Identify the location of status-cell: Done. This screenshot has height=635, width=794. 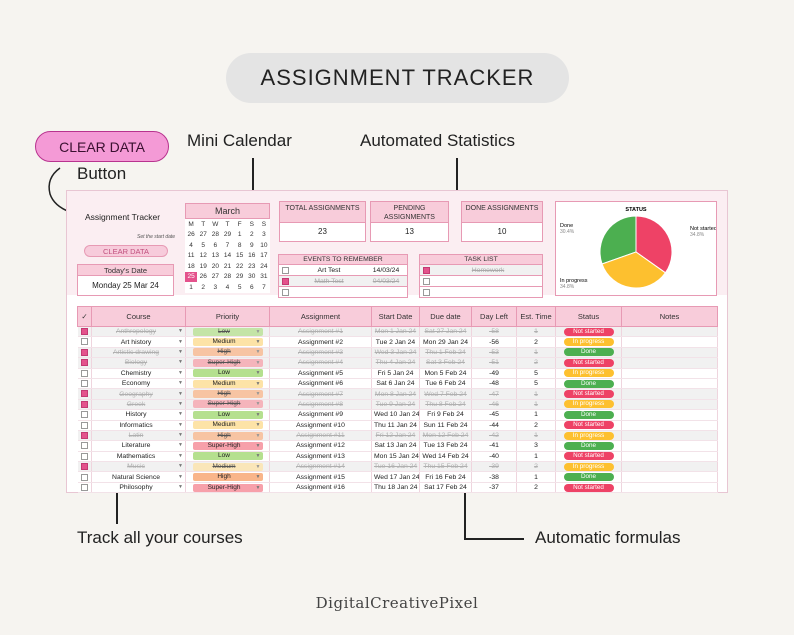
(588, 477).